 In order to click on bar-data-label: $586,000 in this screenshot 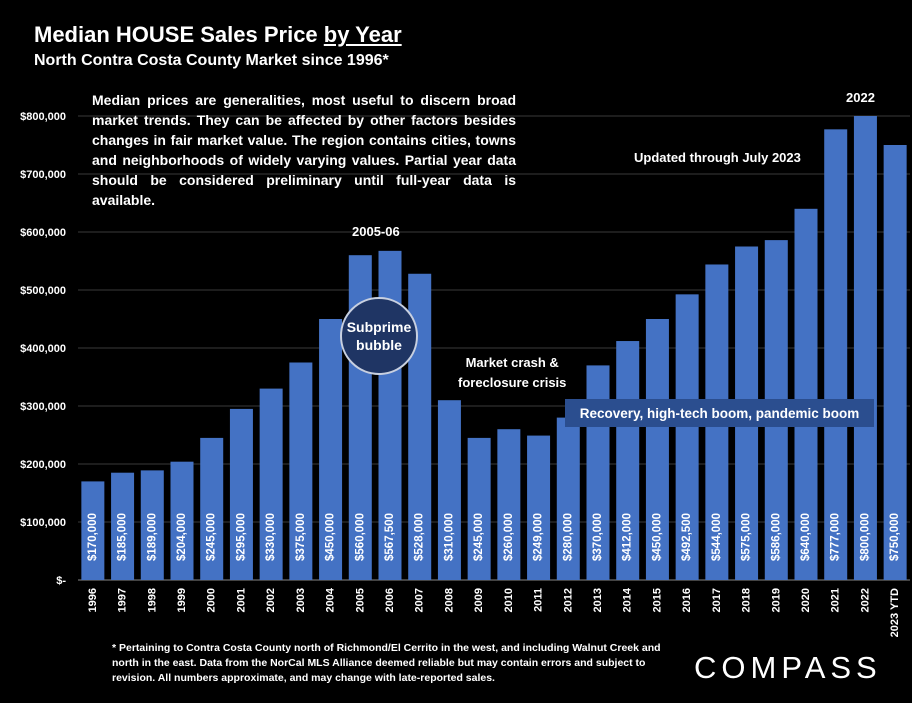, I will do `click(776, 537)`.